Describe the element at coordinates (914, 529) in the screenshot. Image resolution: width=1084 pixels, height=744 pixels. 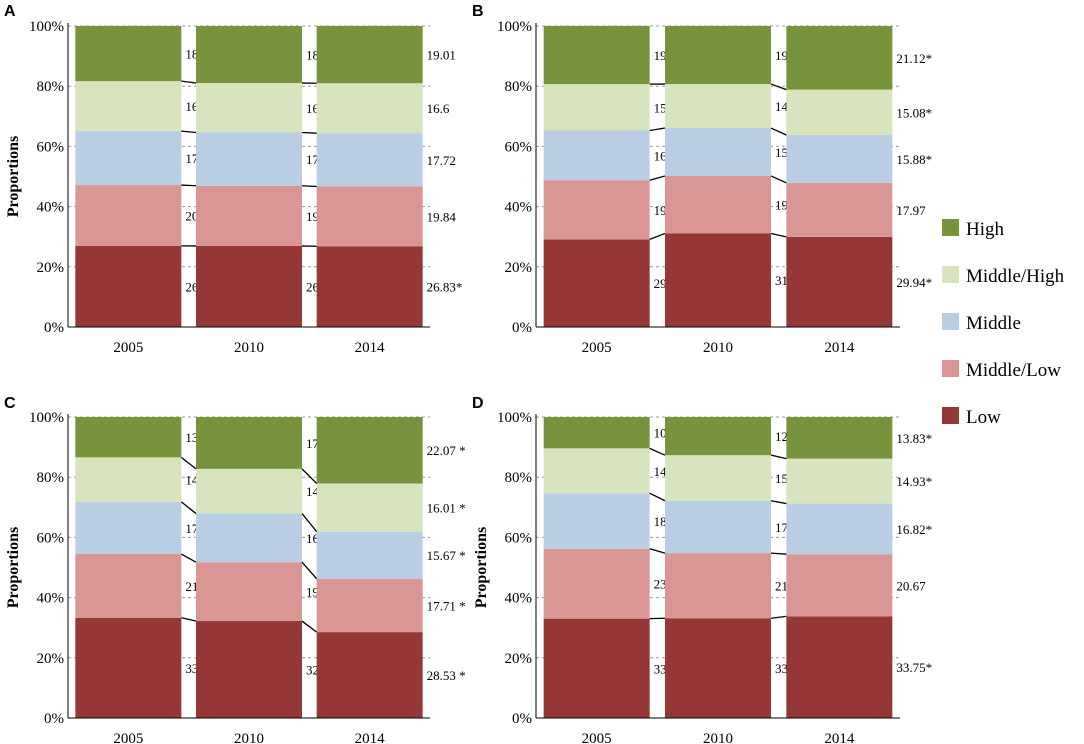
I see `data-label: 16.82*` at that location.